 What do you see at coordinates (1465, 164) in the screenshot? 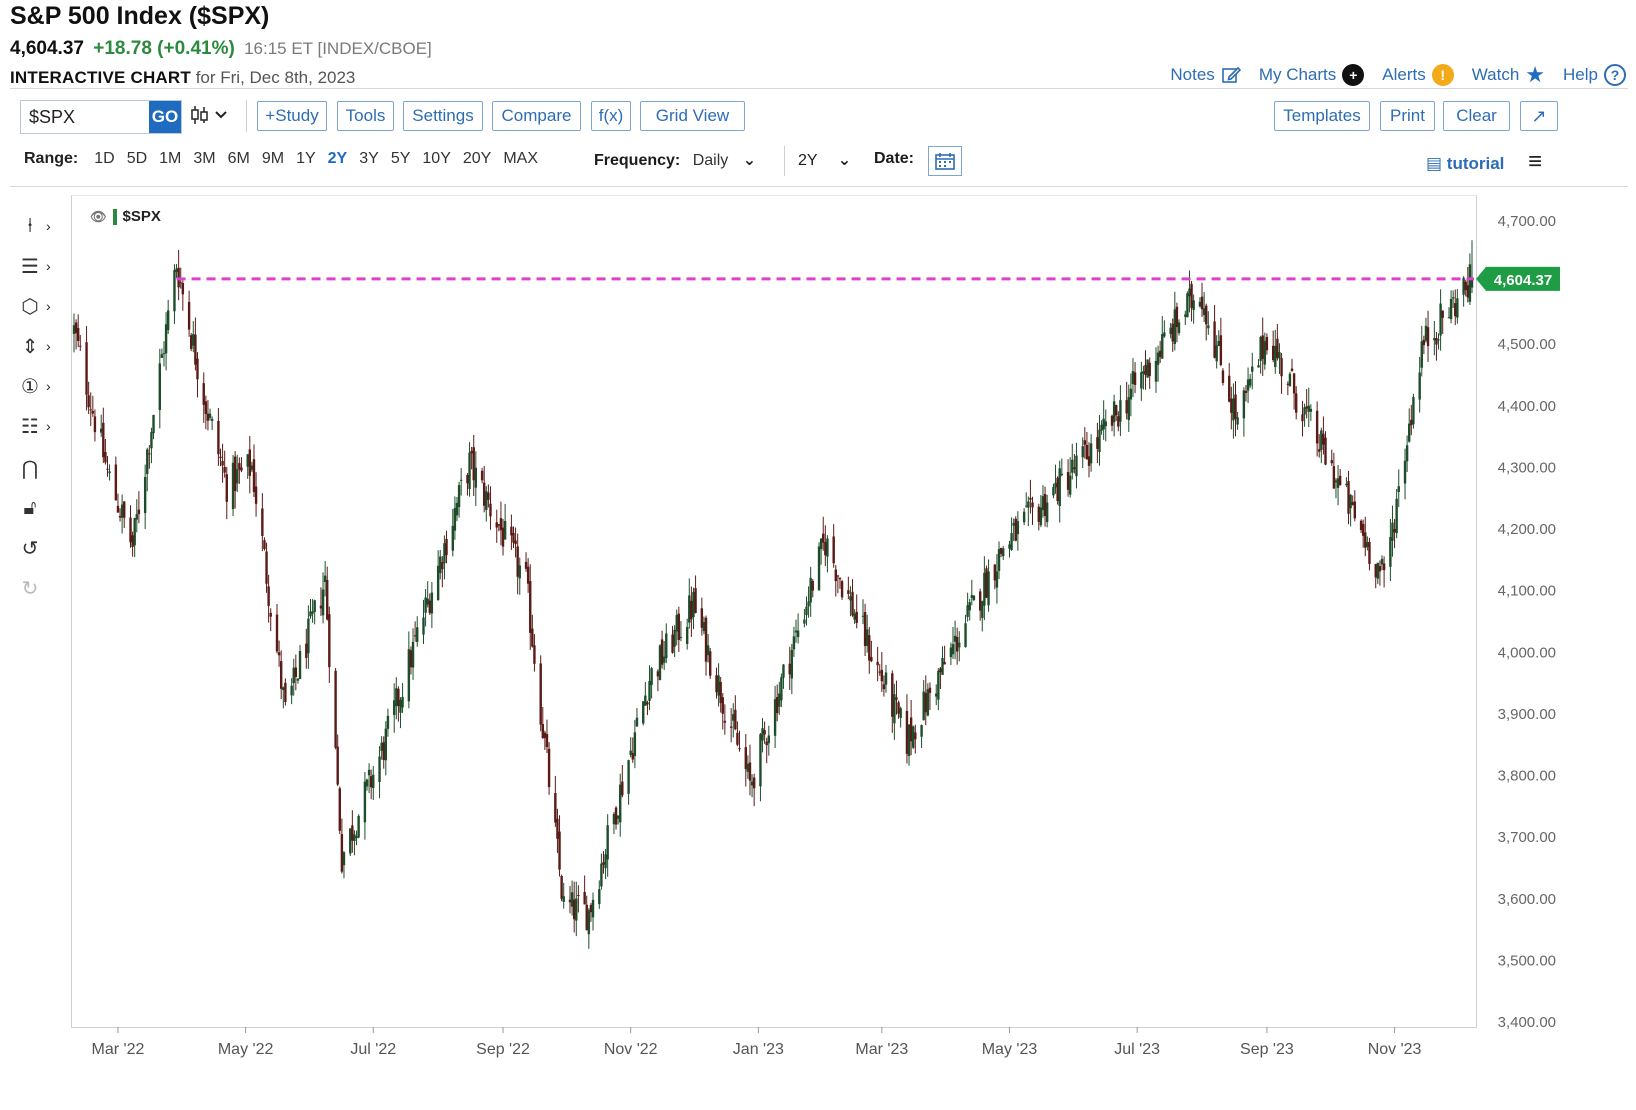
I see `tutorial-link: ▤ tutorial` at bounding box center [1465, 164].